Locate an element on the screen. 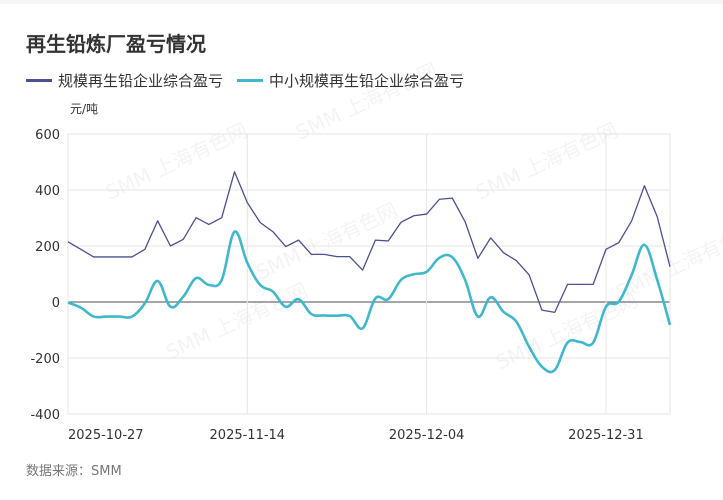  legend-label: 中小规模再生铅企业综合盈亏 is located at coordinates (367, 81).